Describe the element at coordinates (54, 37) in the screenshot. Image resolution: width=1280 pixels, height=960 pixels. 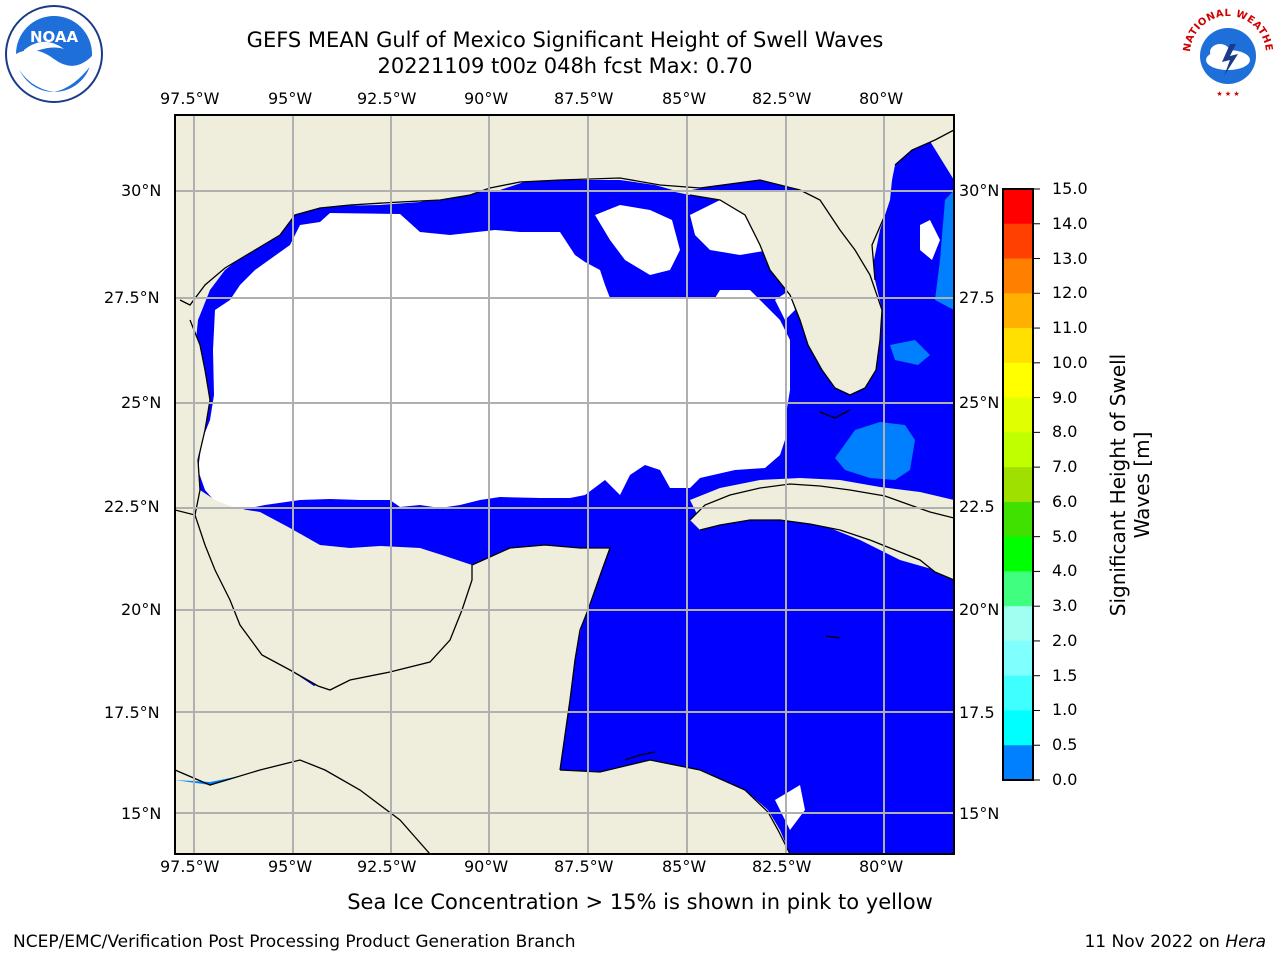
I see `noaa-logo-text: NOAA` at that location.